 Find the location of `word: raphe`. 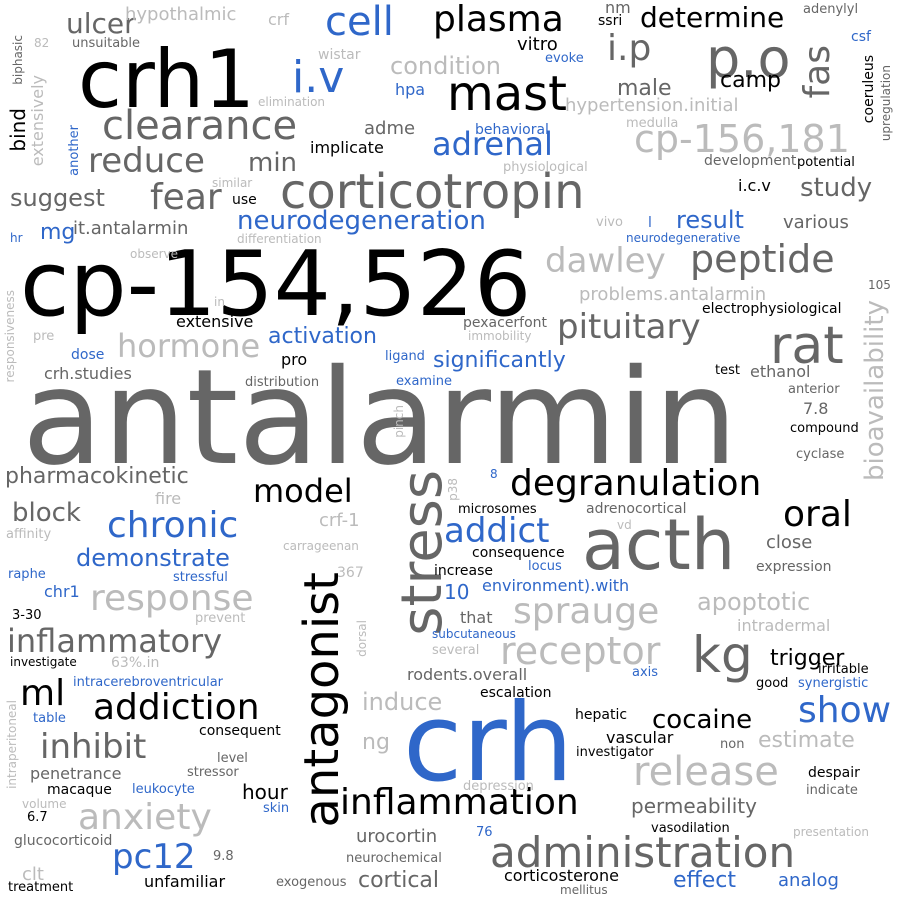

word: raphe is located at coordinates (27, 574).